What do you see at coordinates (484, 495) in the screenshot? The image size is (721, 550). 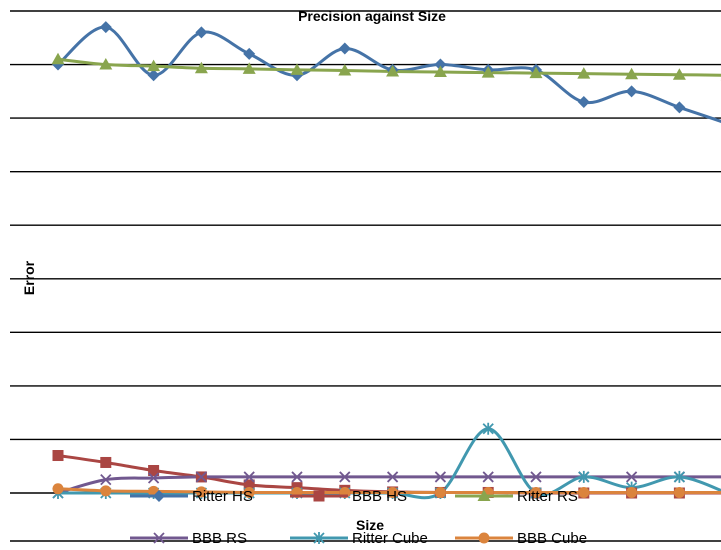 I see `legend-marker-ritter-rs` at bounding box center [484, 495].